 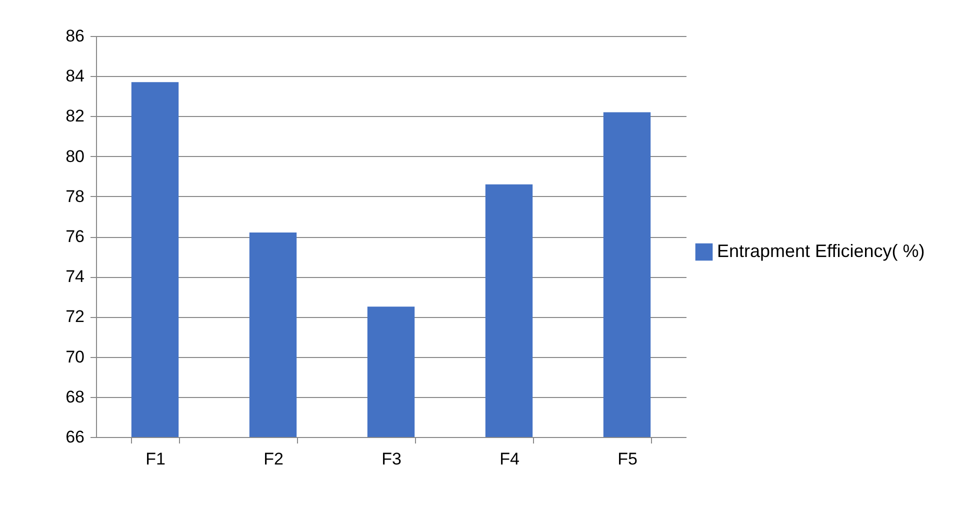 What do you see at coordinates (75, 316) in the screenshot?
I see `y-tick-label: 72` at bounding box center [75, 316].